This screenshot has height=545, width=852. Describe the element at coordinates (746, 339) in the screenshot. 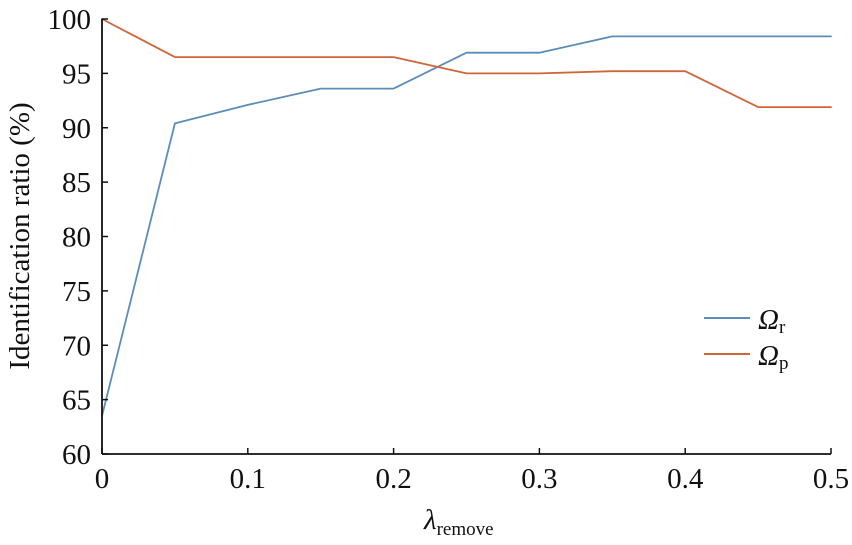

I see `legend: Ωr Ωp` at that location.